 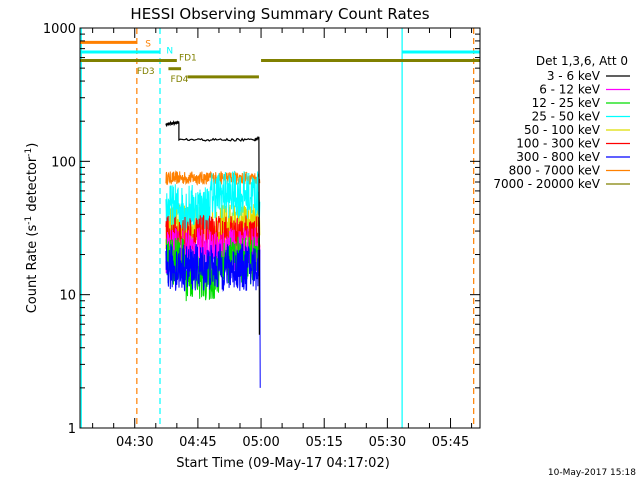 I want to click on legend-label: 6 - 12 keV, so click(x=570, y=90).